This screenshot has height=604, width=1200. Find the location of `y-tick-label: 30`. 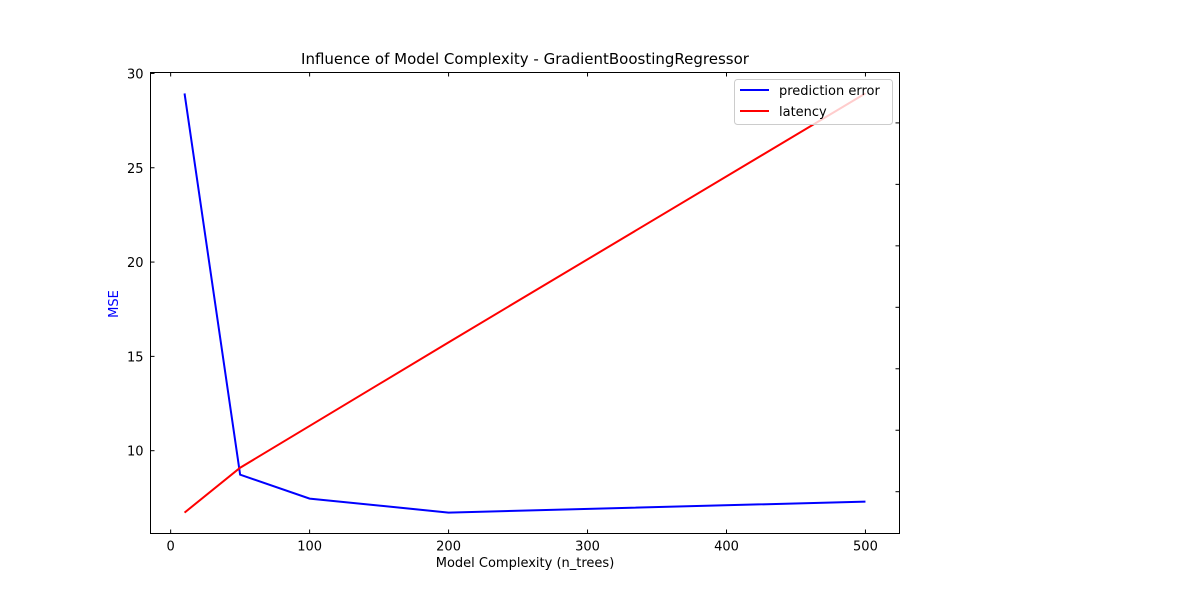

y-tick-label: 30 is located at coordinates (135, 74).